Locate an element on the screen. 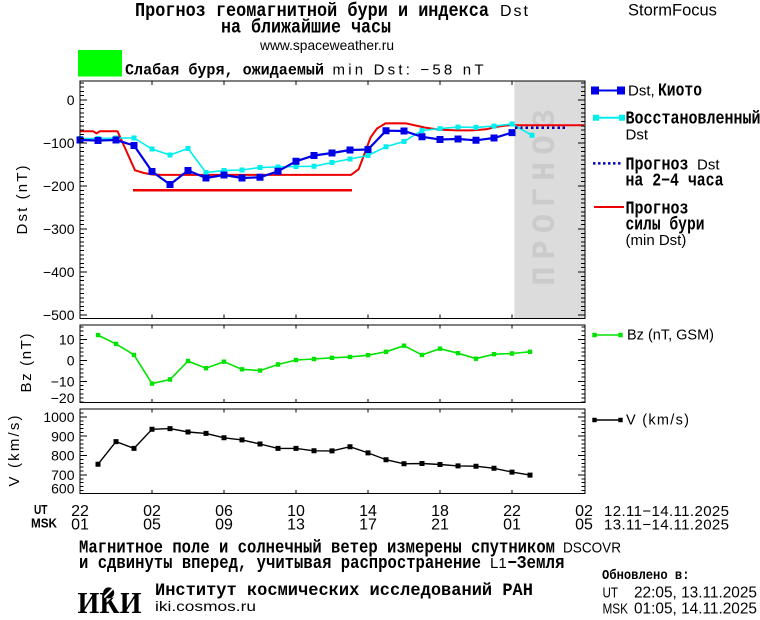 This screenshot has width=760, height=620. svg-text: −Земля is located at coordinates (536, 564).